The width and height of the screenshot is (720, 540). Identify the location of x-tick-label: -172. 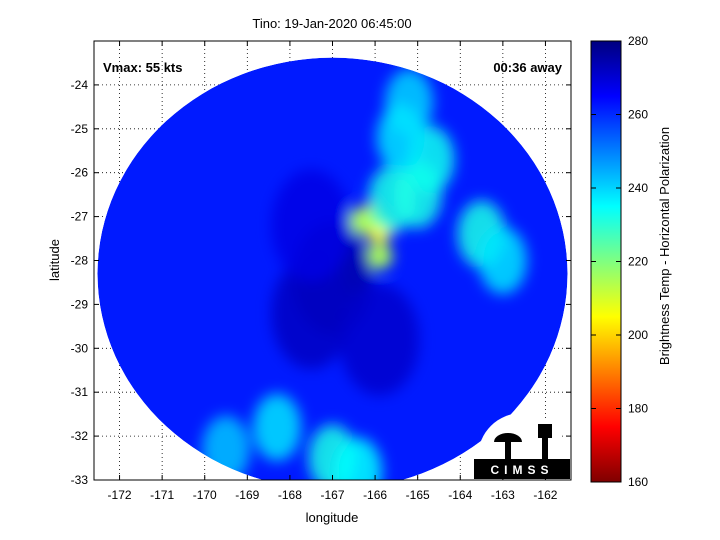
(120, 495).